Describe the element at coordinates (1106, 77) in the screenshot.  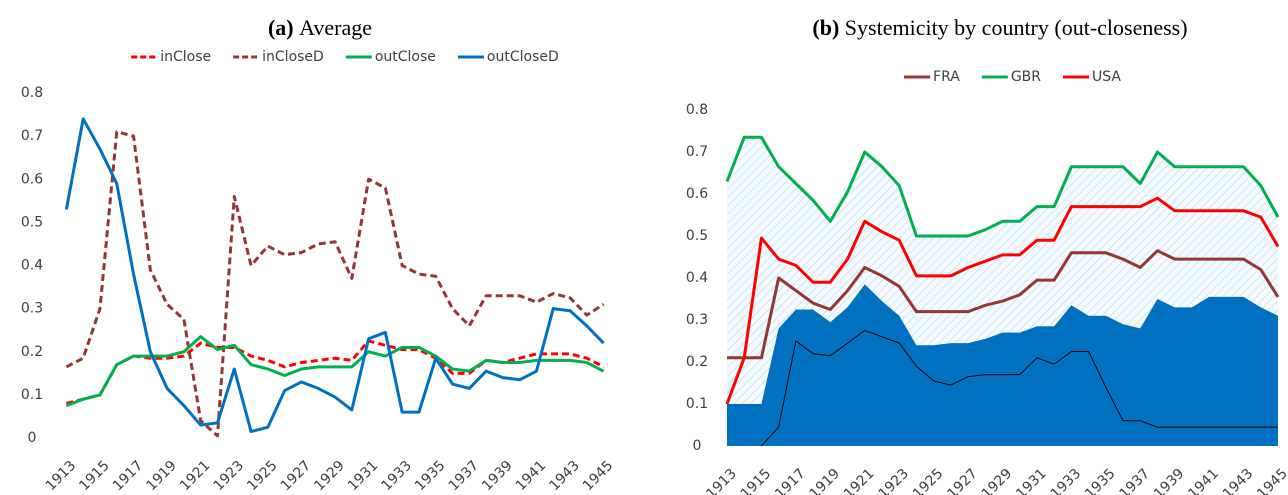
I see `legend-label: USA` at that location.